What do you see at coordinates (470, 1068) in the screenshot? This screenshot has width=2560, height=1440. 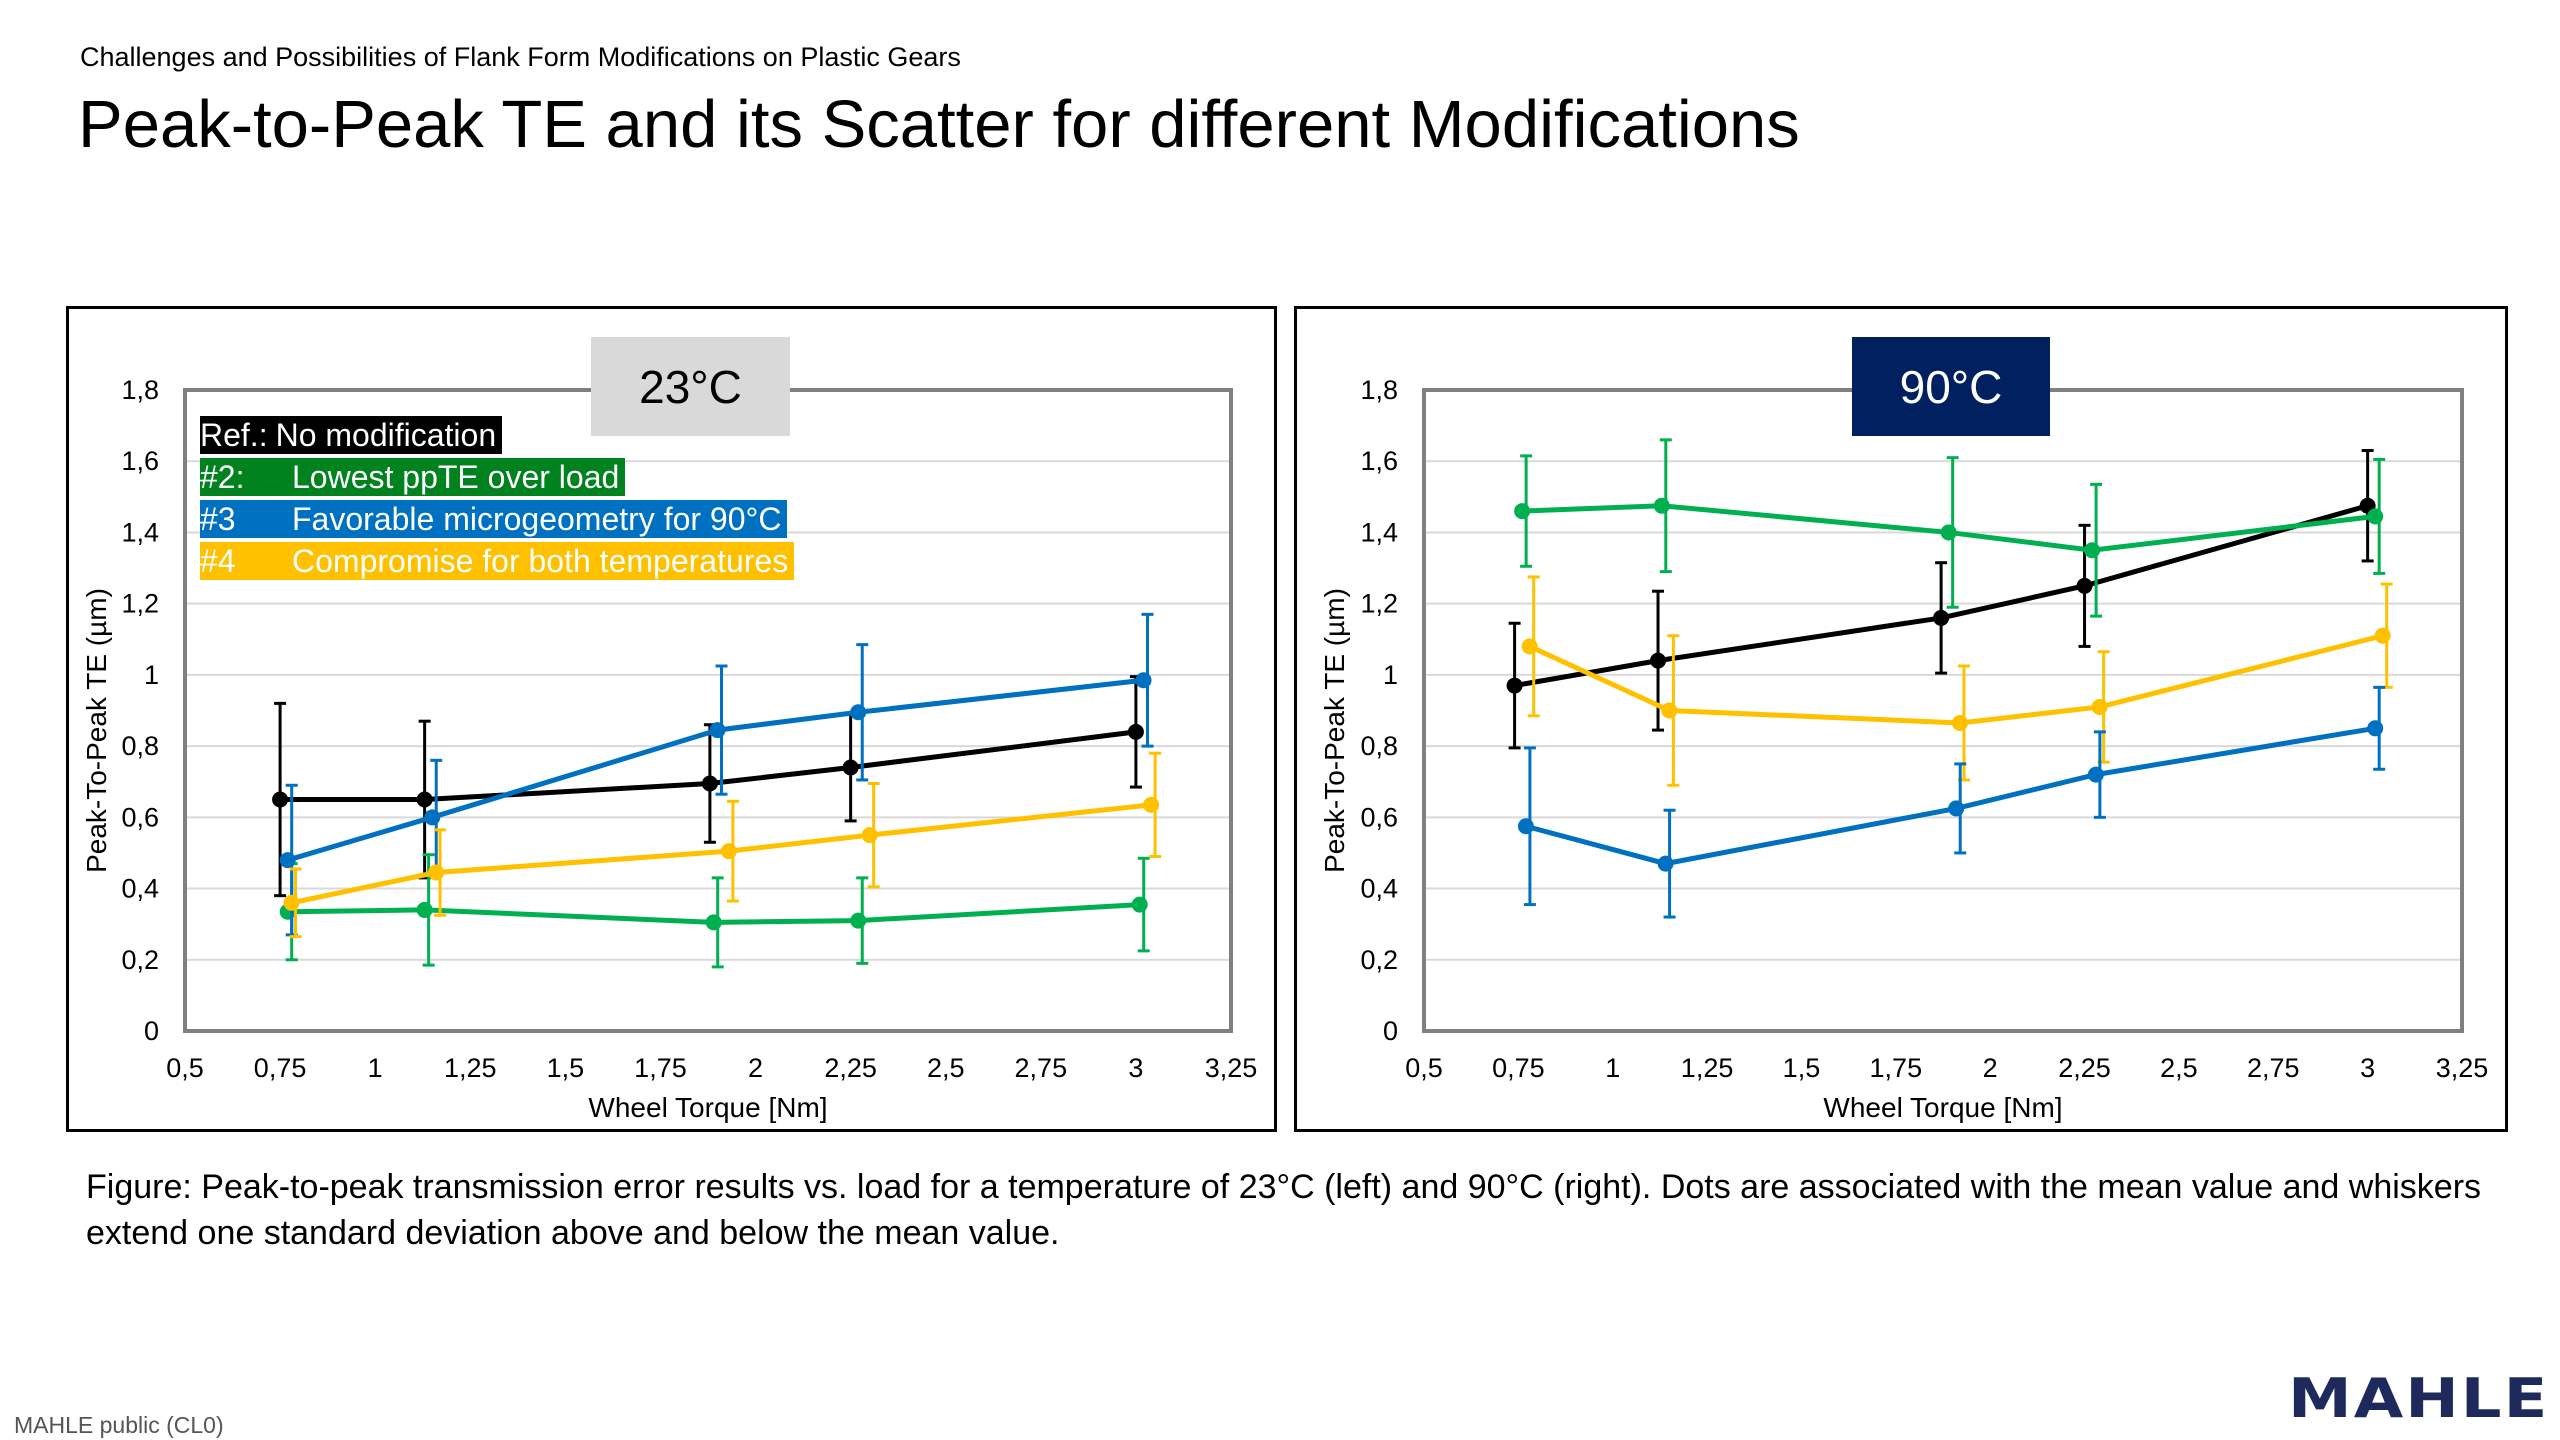 I see `x-tick-label: 1,25` at bounding box center [470, 1068].